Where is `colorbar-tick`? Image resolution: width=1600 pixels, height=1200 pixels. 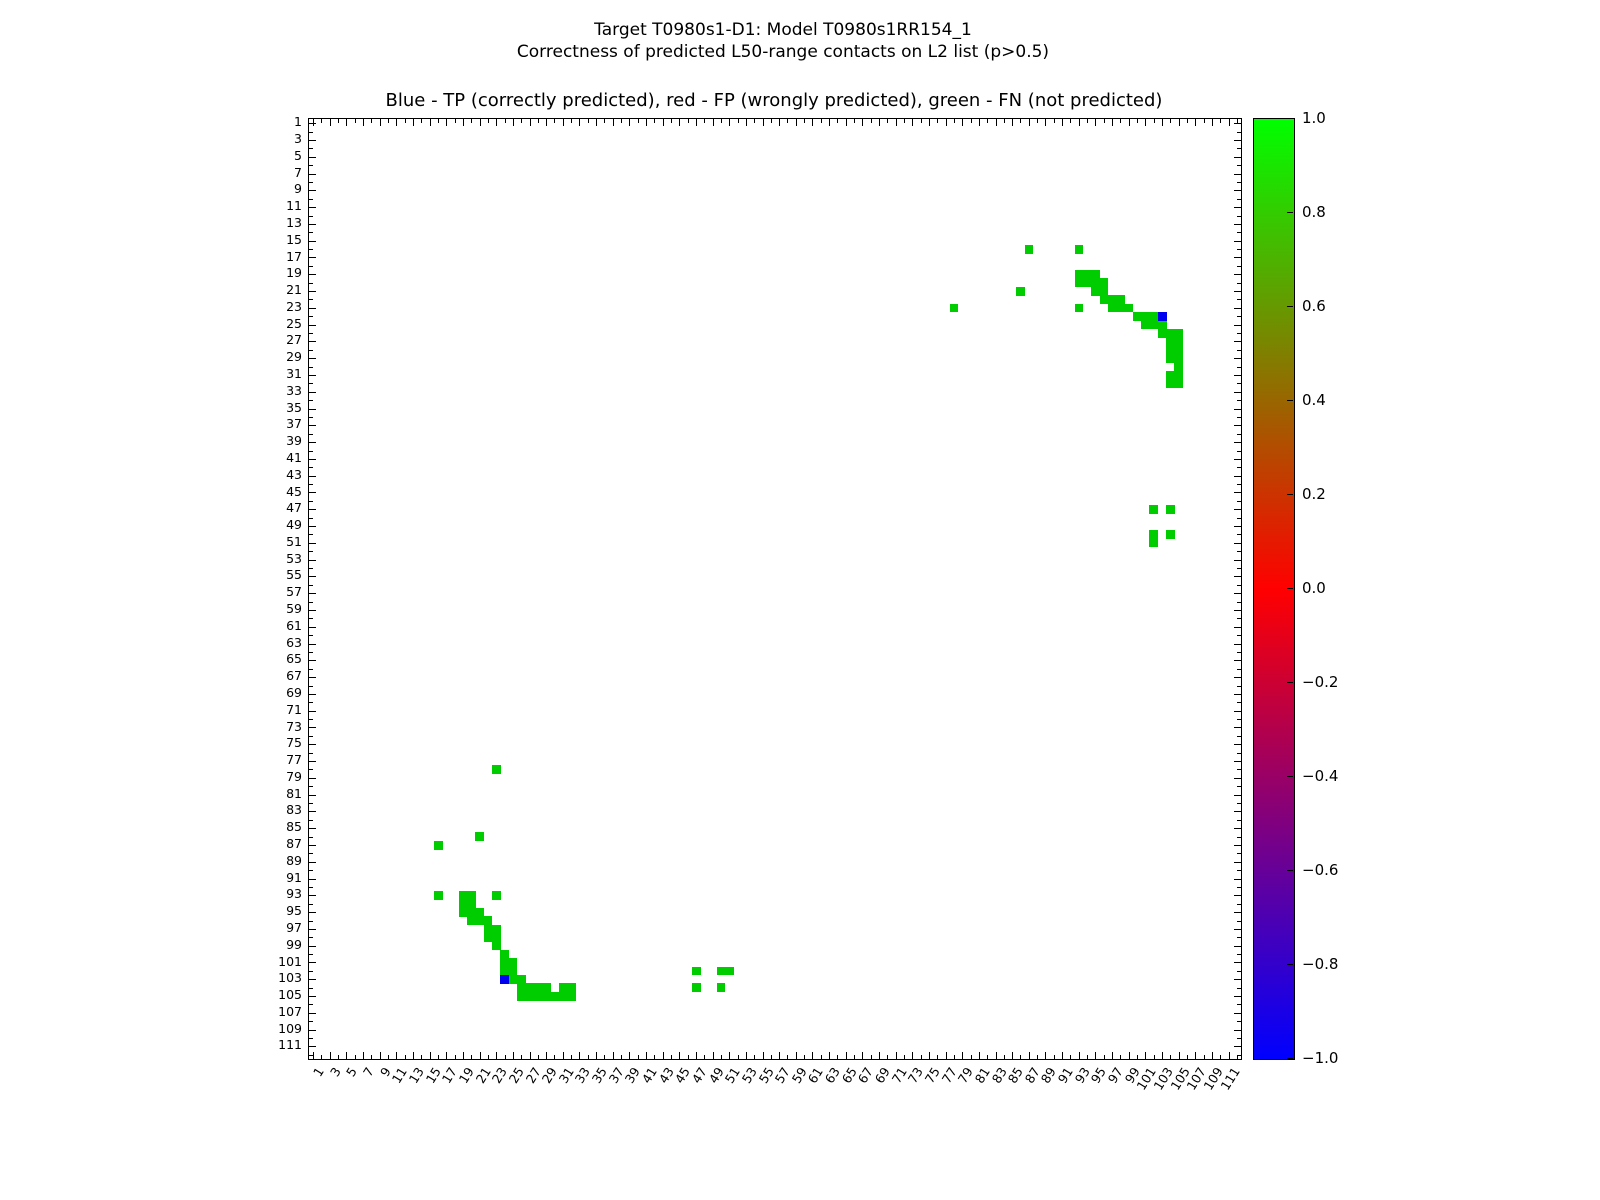
colorbar-tick is located at coordinates (1290, 212).